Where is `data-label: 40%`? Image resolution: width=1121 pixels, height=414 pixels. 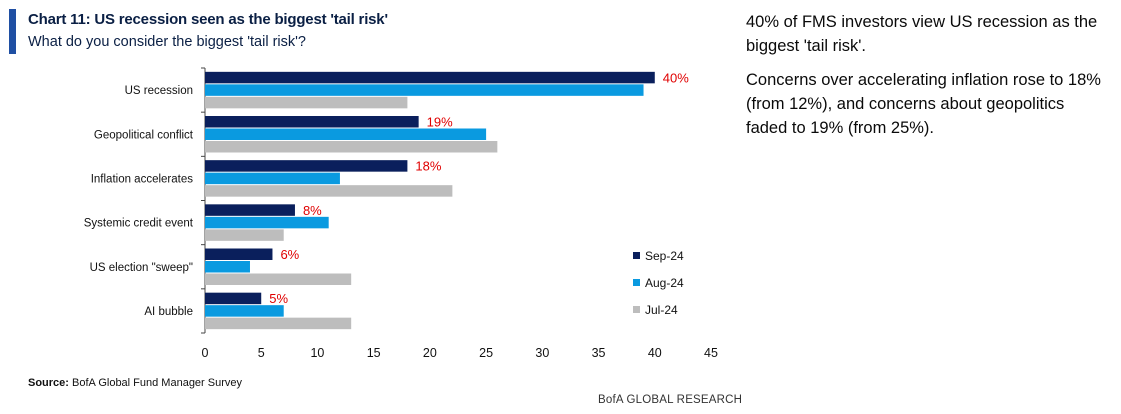
data-label: 40% is located at coordinates (676, 77).